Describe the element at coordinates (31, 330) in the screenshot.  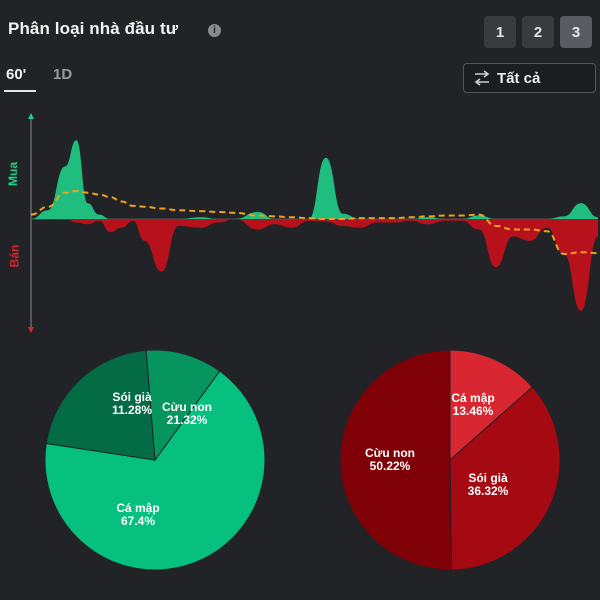
I see `down-arrow-icon` at that location.